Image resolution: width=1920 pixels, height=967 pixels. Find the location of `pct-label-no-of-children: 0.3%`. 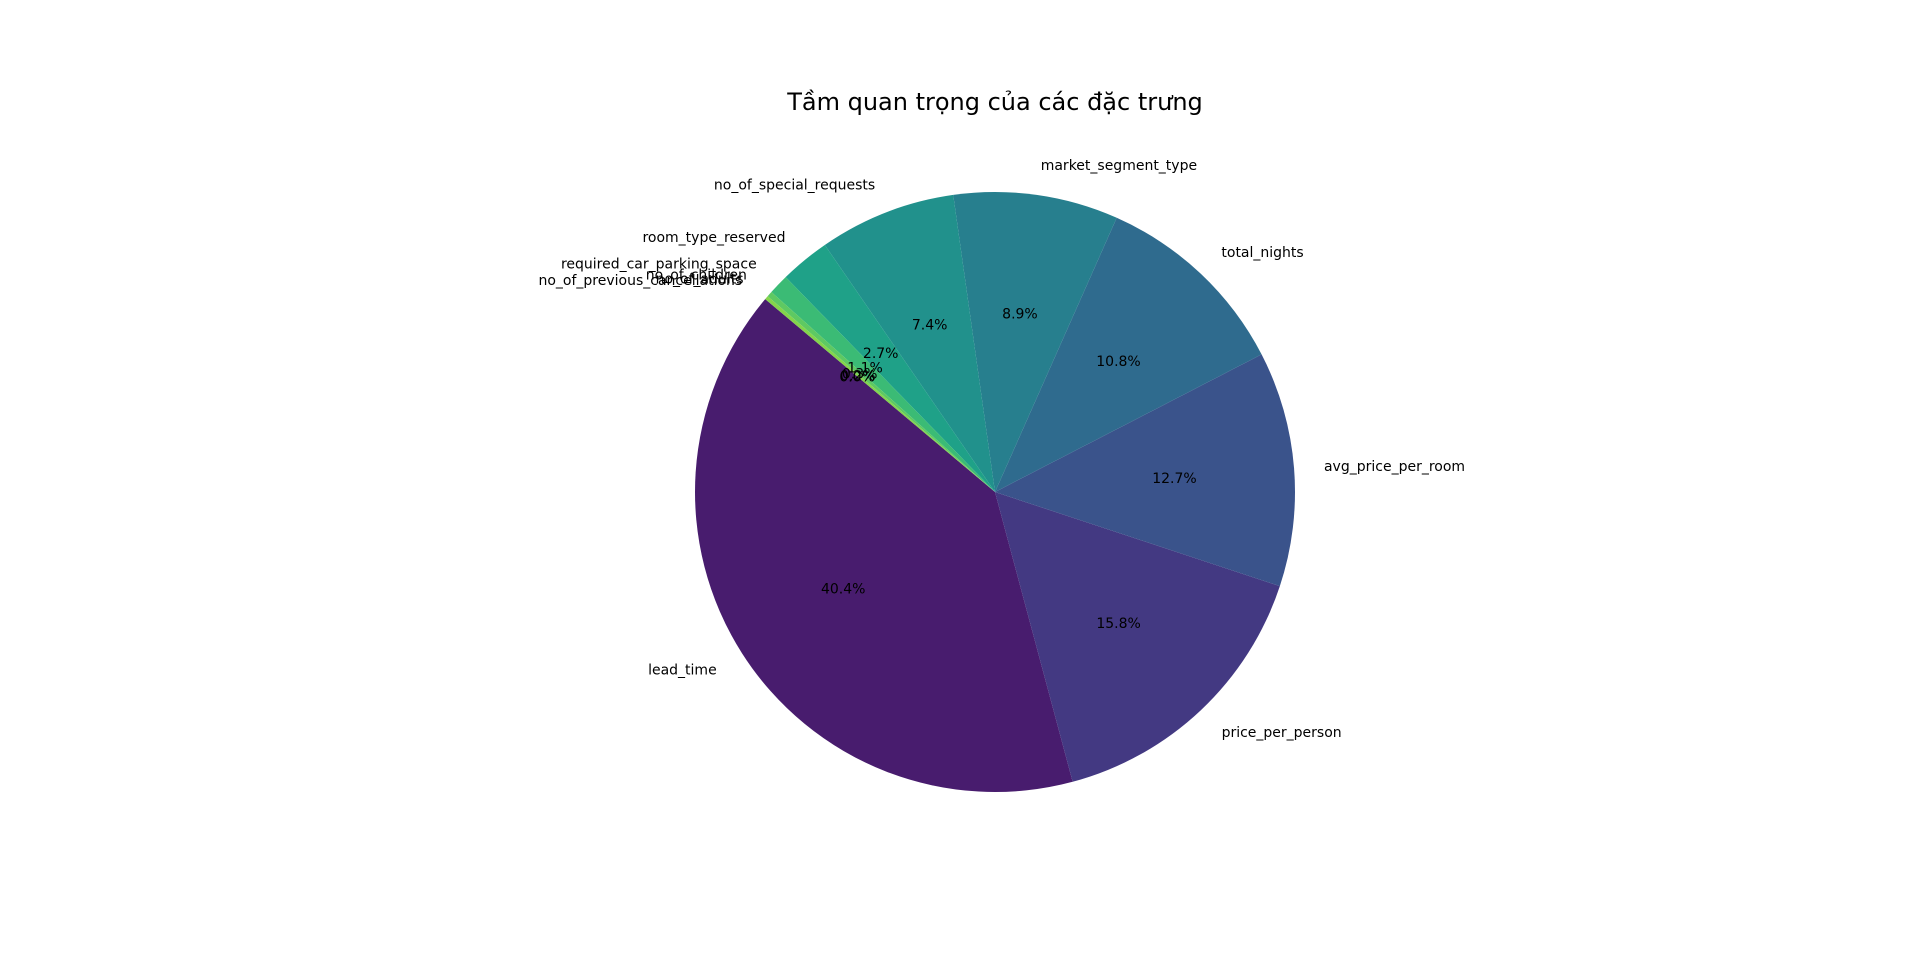

pct-label-no-of-children: 0.3% is located at coordinates (860, 374).